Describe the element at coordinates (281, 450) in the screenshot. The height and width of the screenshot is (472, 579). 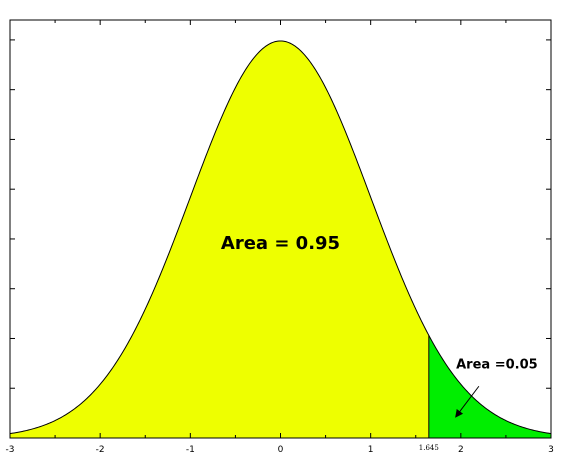
I see `x-tick-label-3: 0` at that location.